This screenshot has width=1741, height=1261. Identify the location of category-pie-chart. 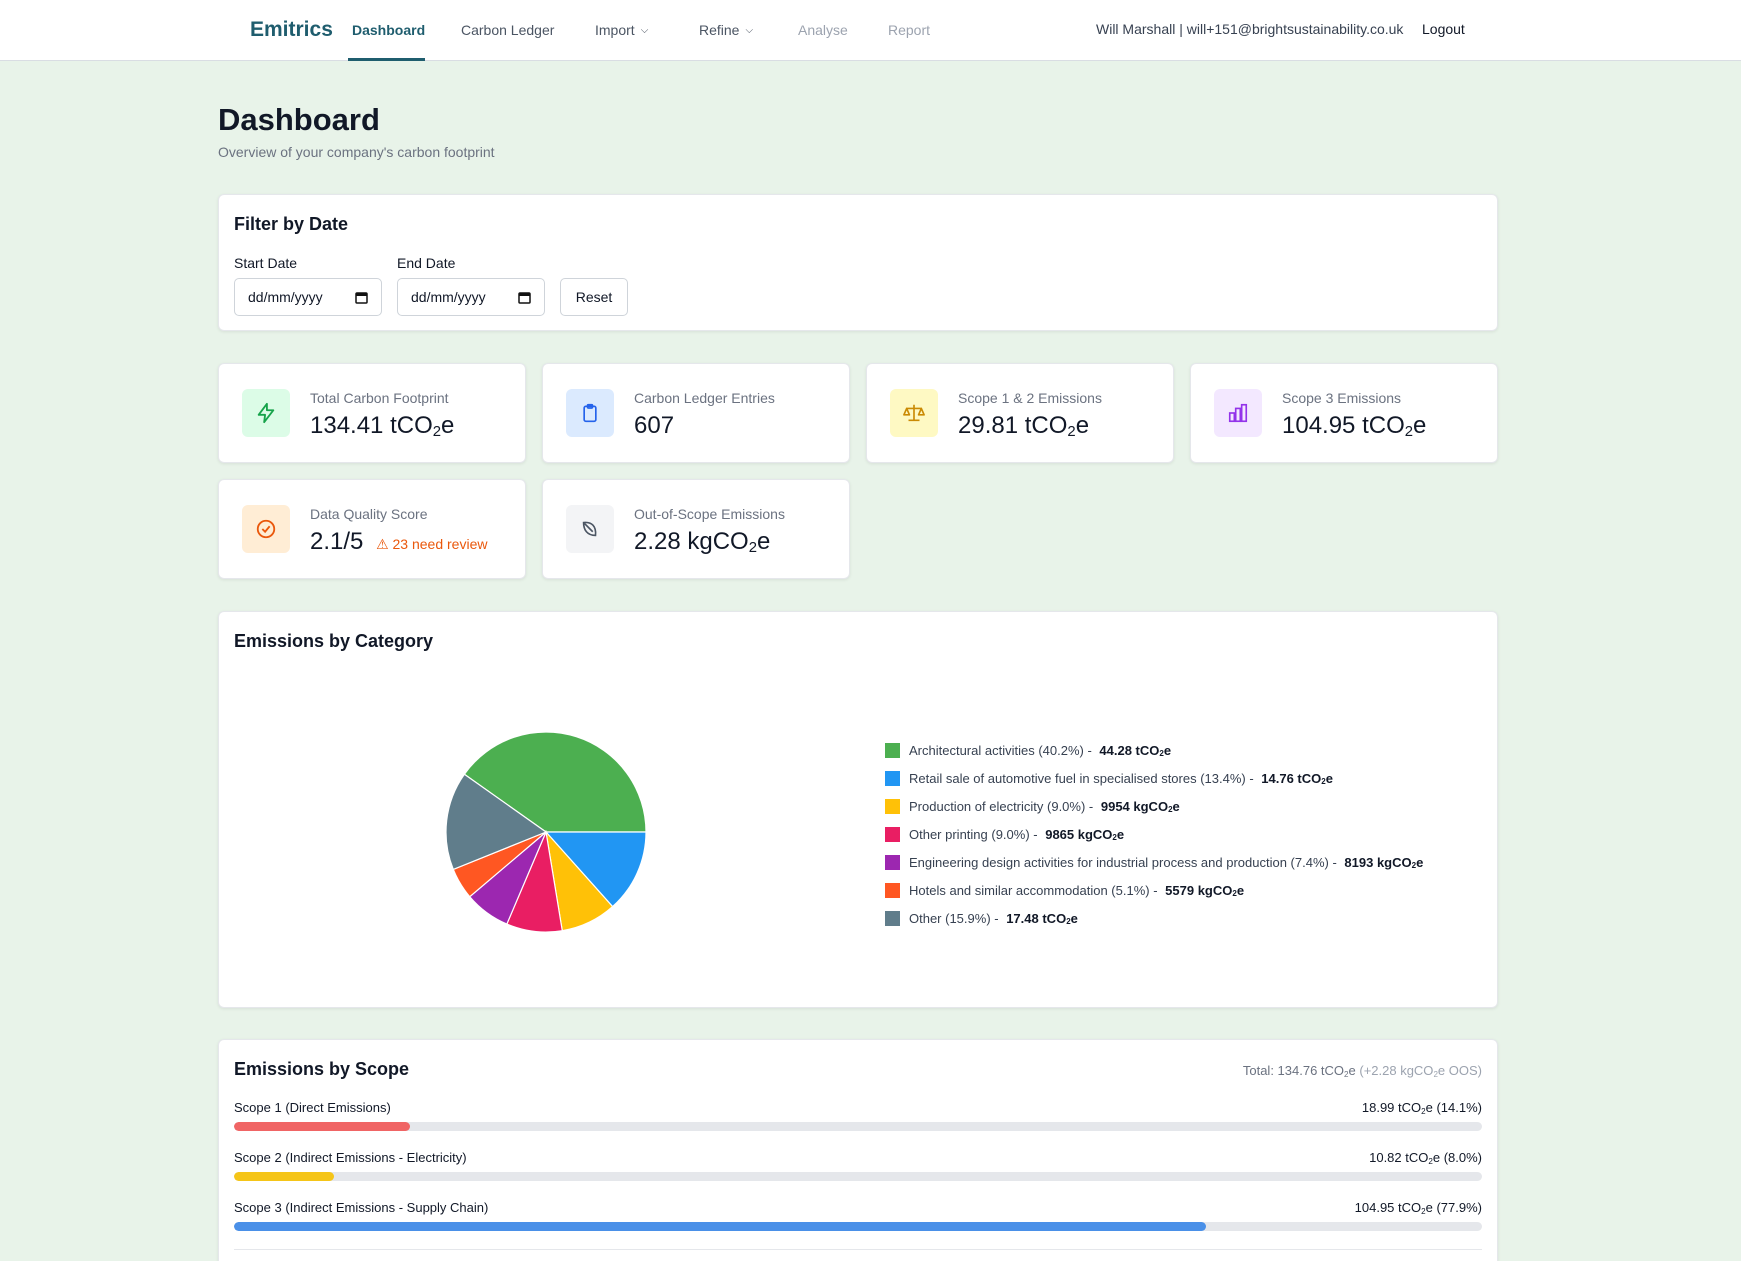
(546, 832).